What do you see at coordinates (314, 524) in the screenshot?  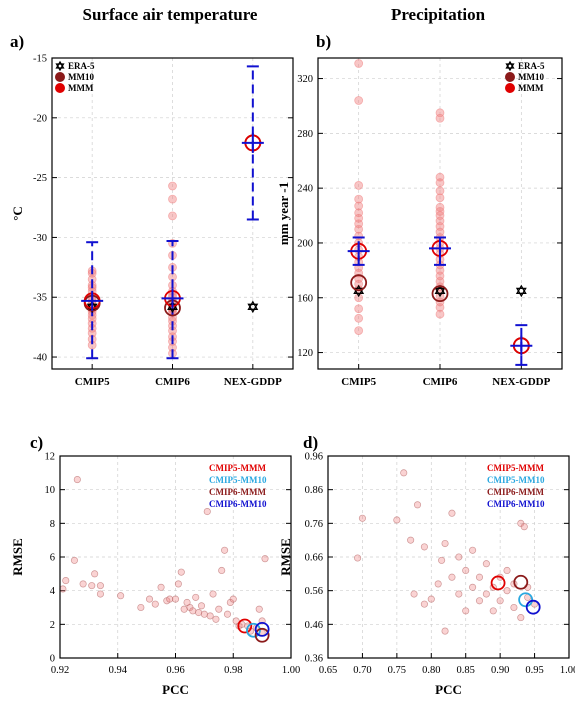 I see `ytick-label: 0.76` at bounding box center [314, 524].